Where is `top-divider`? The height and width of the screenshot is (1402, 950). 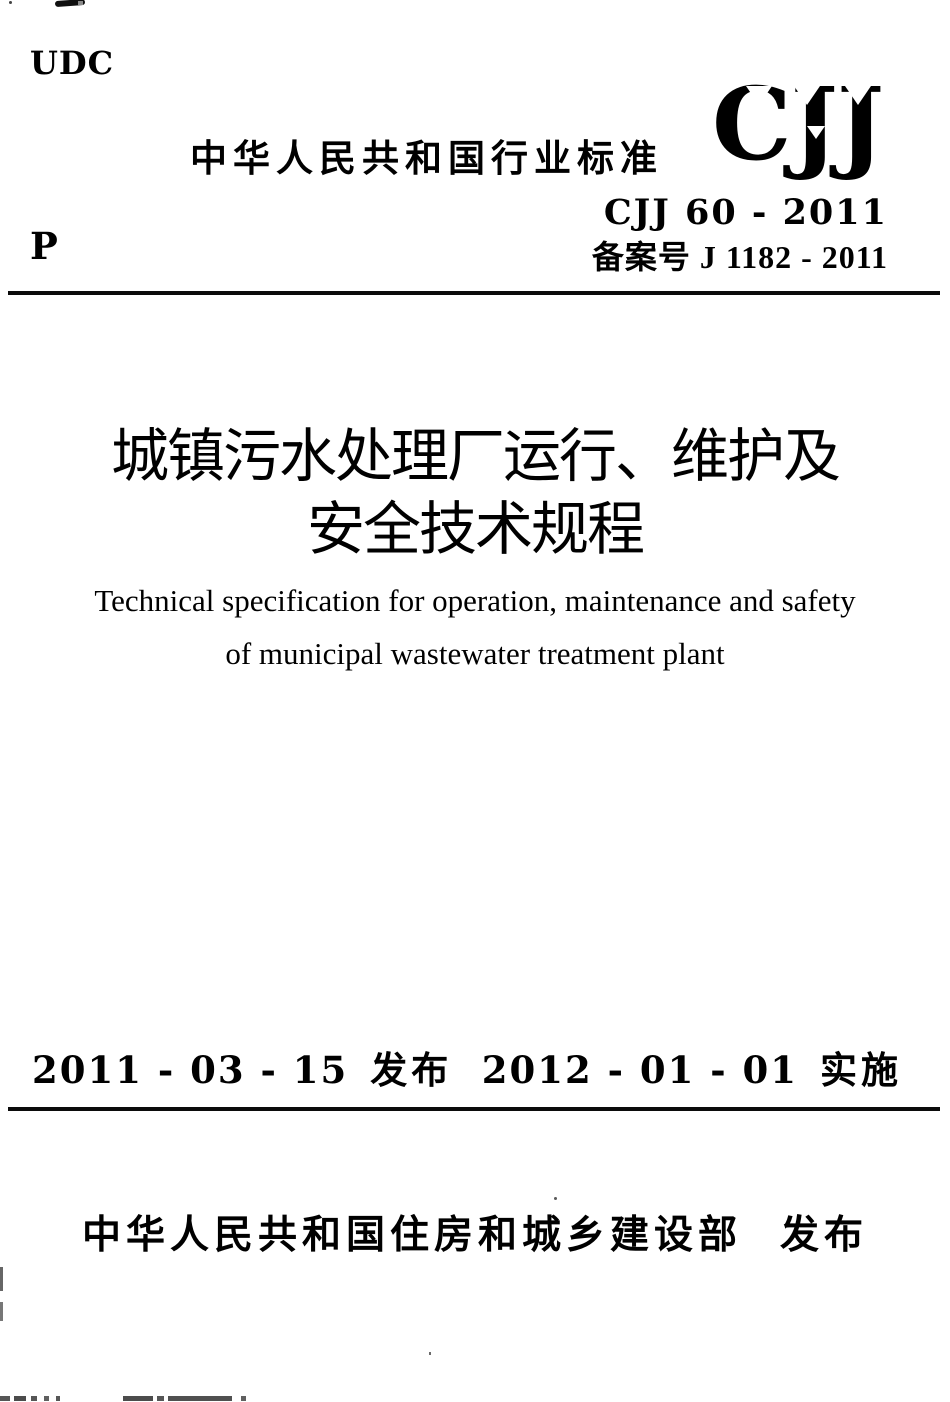 top-divider is located at coordinates (474, 293).